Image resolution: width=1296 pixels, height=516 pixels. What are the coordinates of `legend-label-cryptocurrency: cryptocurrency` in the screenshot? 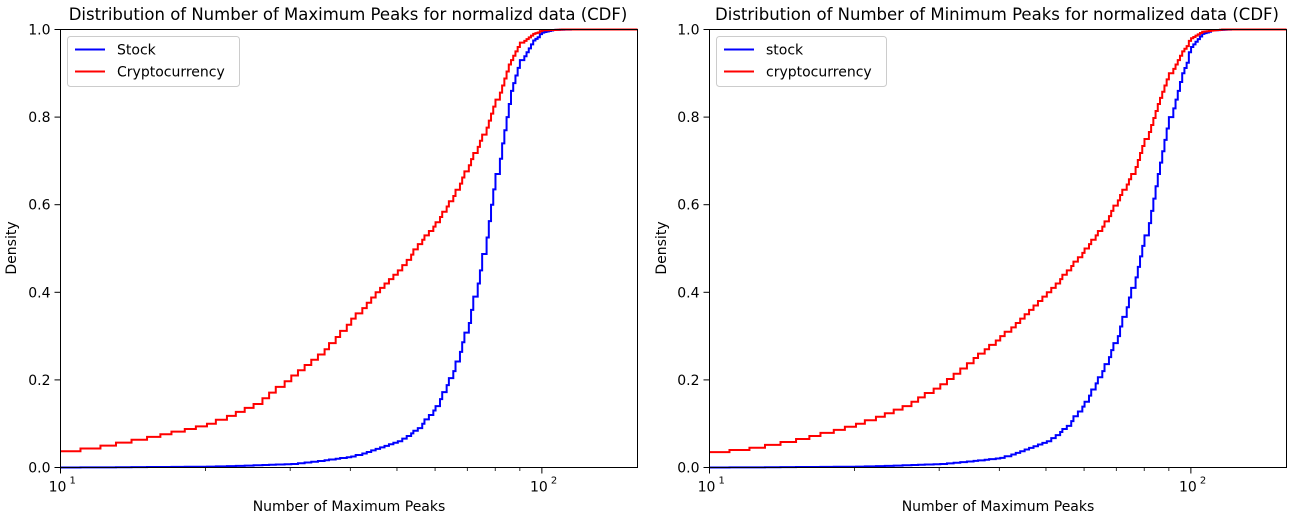 It's located at (819, 73).